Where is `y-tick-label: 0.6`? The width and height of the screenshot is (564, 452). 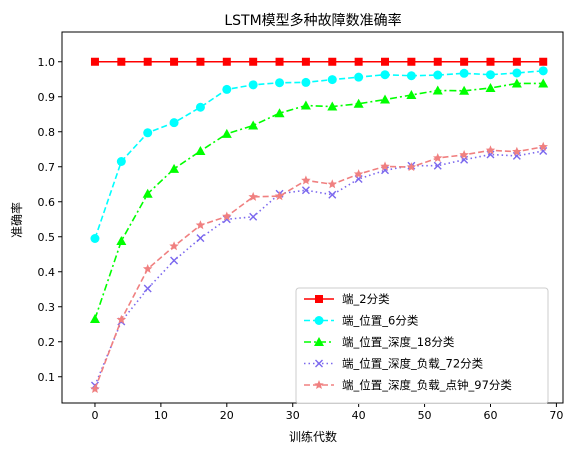 y-tick-label: 0.6 is located at coordinates (47, 202).